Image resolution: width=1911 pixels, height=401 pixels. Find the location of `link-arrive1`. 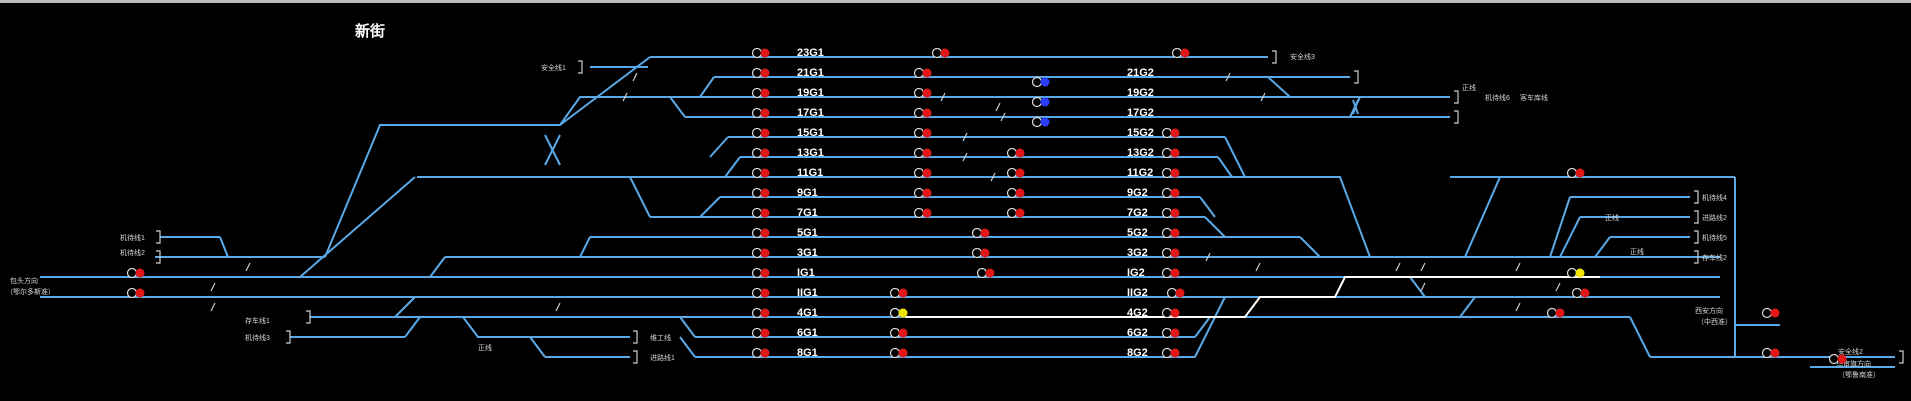

link-arrive1 is located at coordinates (537, 347).